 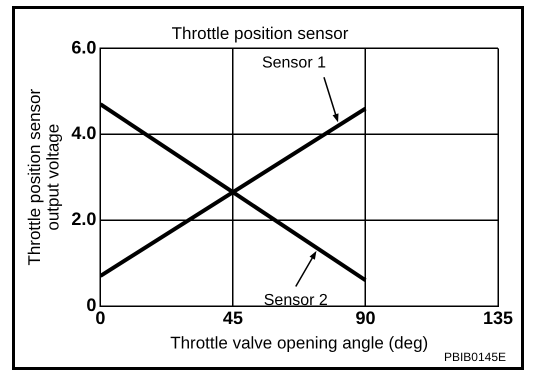 What do you see at coordinates (296, 300) in the screenshot?
I see `legend-label: Sensor 2` at bounding box center [296, 300].